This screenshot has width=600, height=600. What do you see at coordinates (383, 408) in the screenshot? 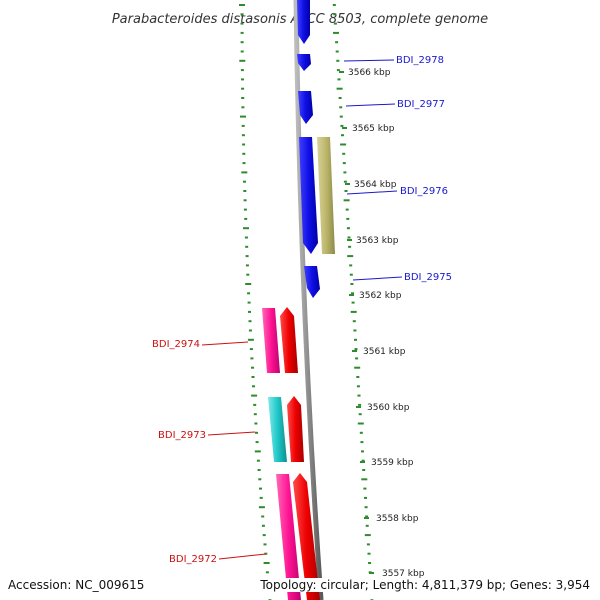
I see `kbp-marker: 3560 kbp` at bounding box center [383, 408].